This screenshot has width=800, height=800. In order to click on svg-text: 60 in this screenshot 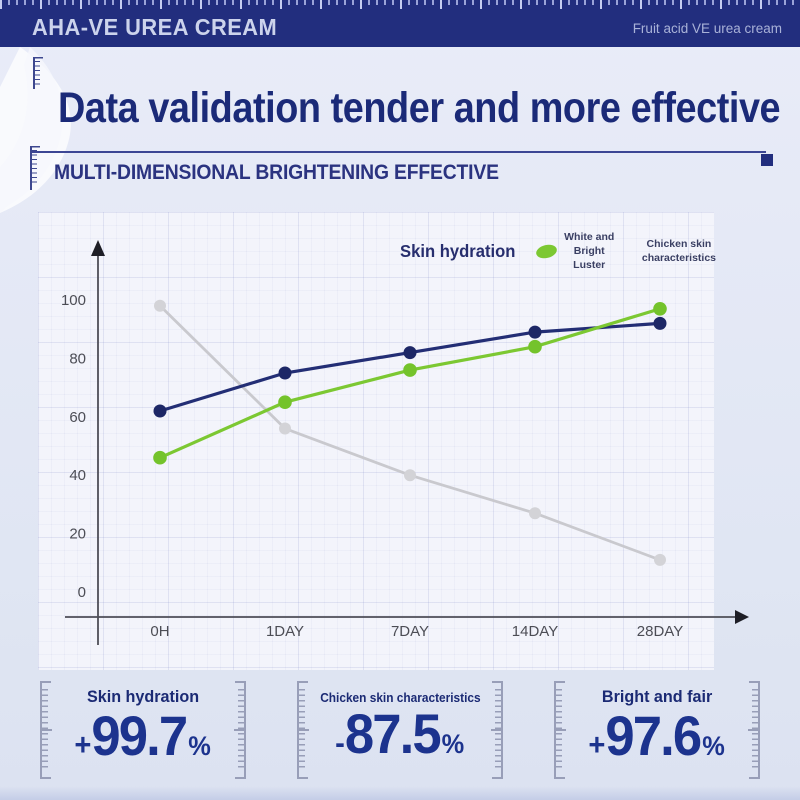, I will do `click(77, 417)`.